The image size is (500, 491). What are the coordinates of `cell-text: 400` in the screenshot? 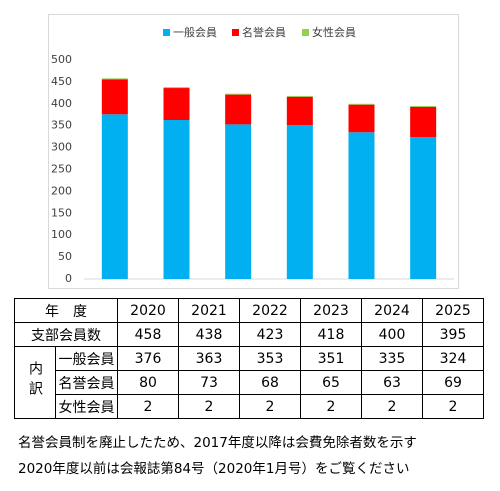 It's located at (392, 334).